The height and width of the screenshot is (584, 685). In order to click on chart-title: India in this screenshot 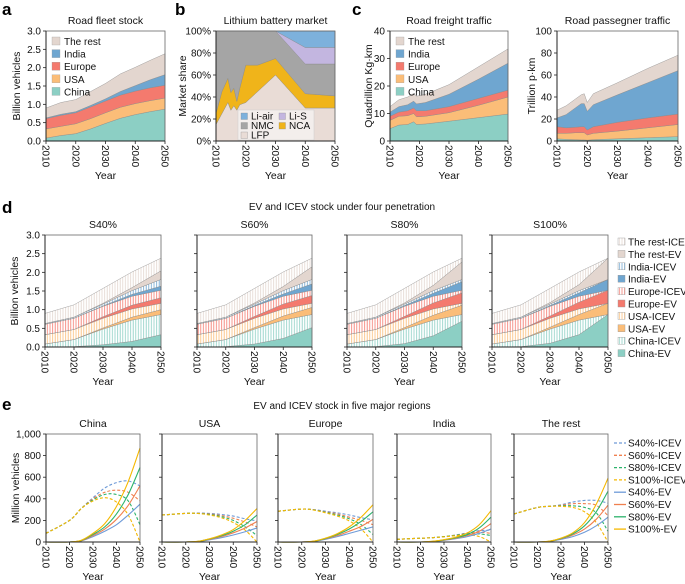, I will do `click(444, 424)`.